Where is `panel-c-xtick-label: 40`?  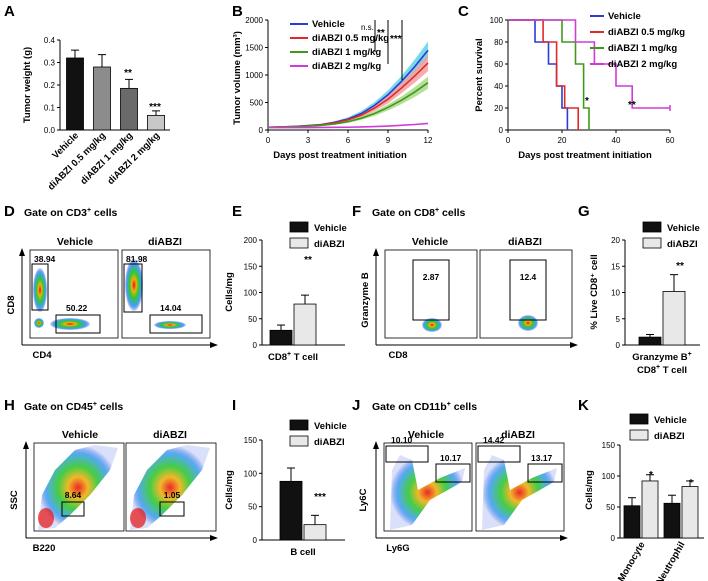
panel-c-xtick-label: 40 is located at coordinates (616, 140).